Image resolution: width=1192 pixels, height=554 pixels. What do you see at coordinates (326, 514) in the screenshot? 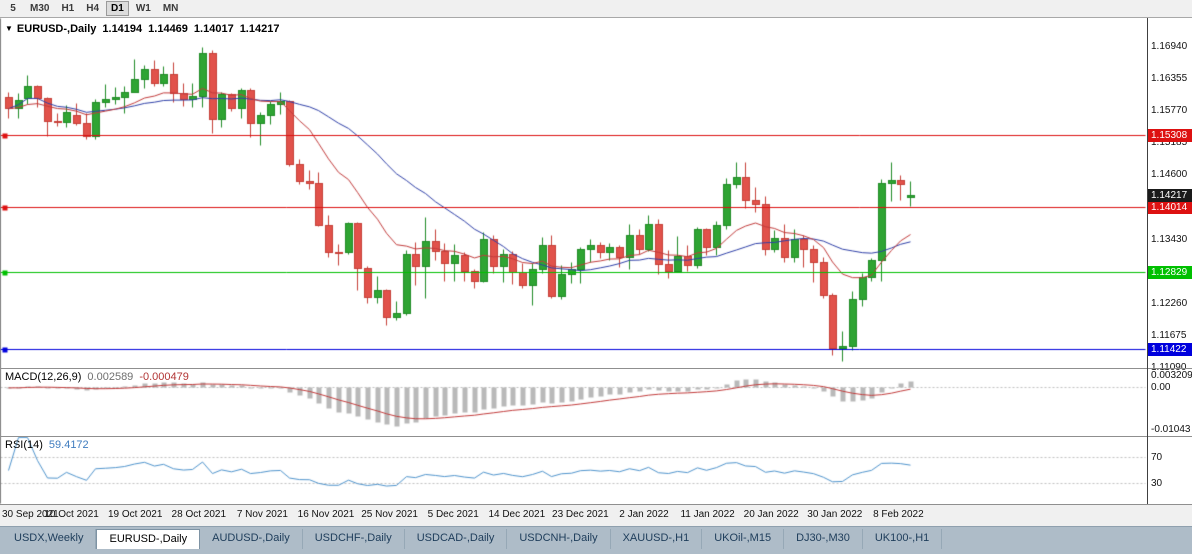
I see `date-label: 16 Nov 2021` at bounding box center [326, 514].